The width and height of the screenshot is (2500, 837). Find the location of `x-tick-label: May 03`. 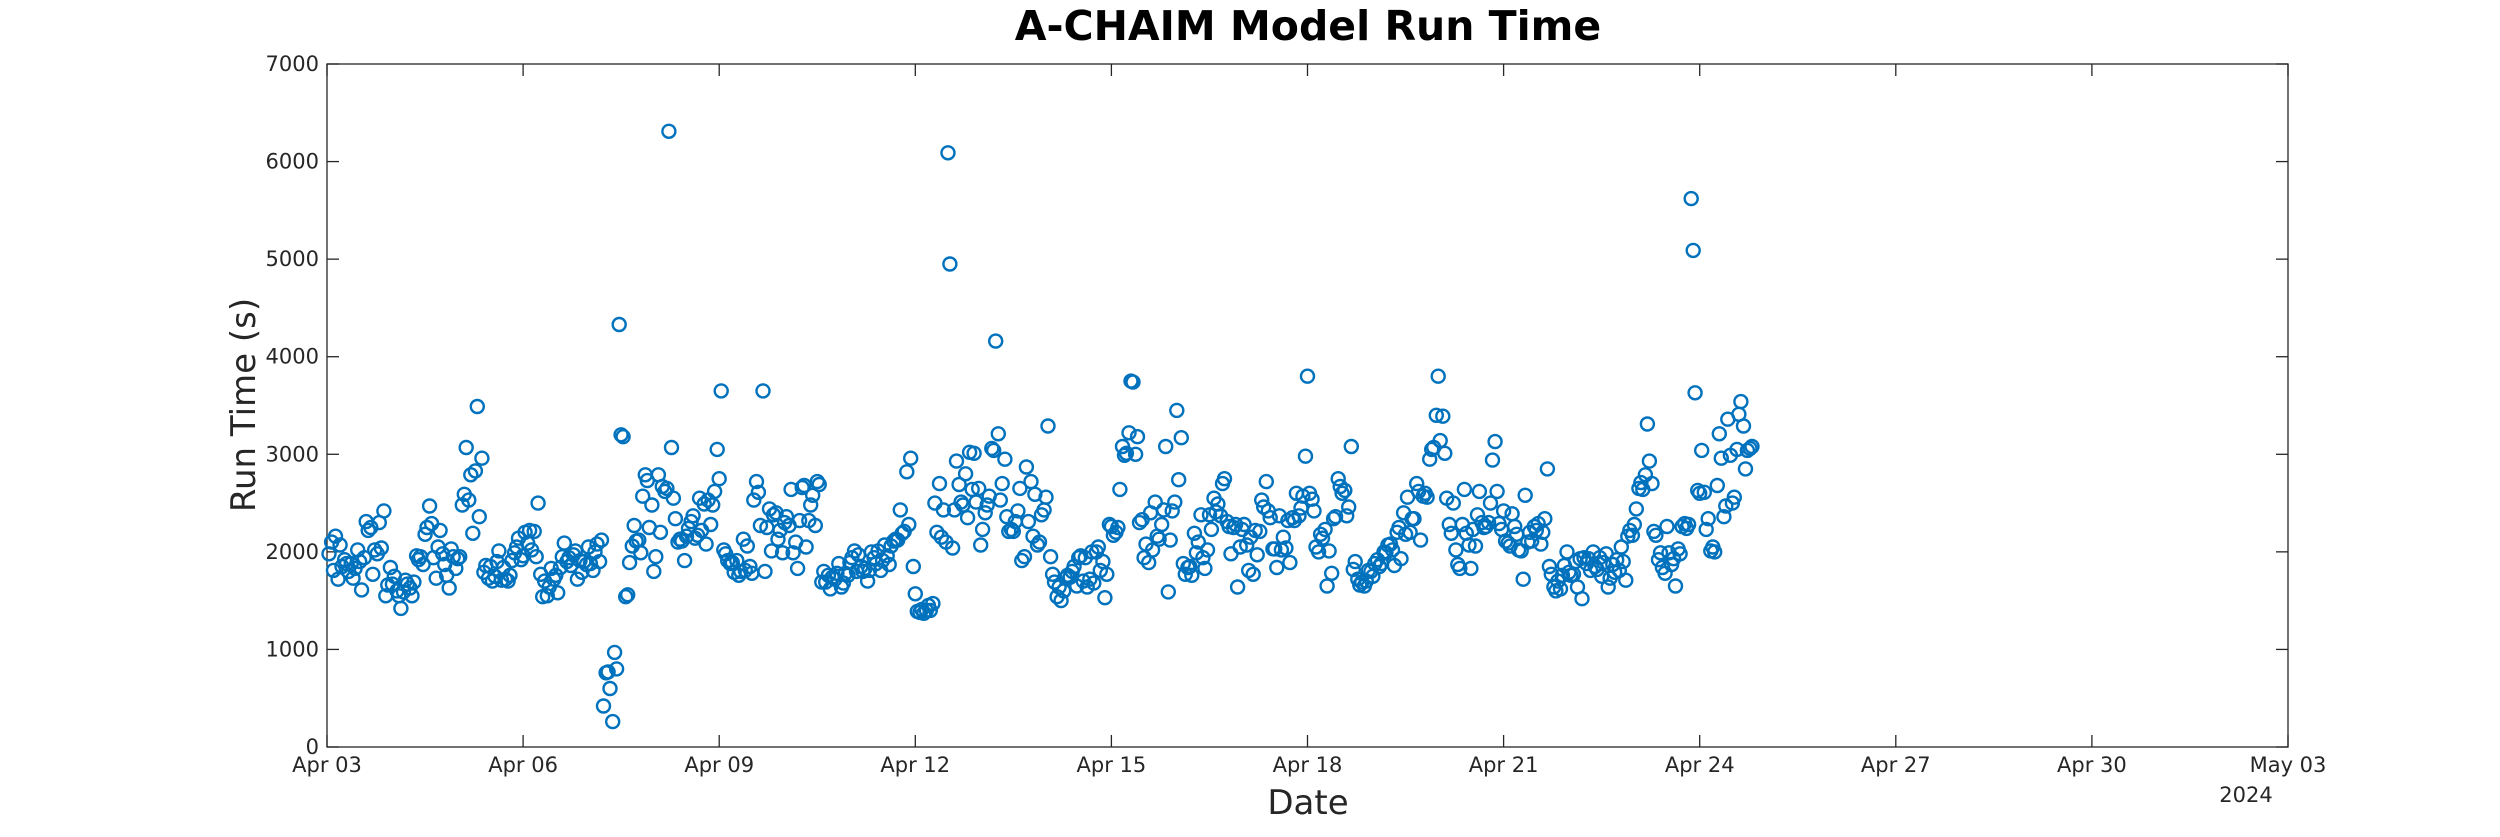

x-tick-label: May 03 is located at coordinates (2288, 765).